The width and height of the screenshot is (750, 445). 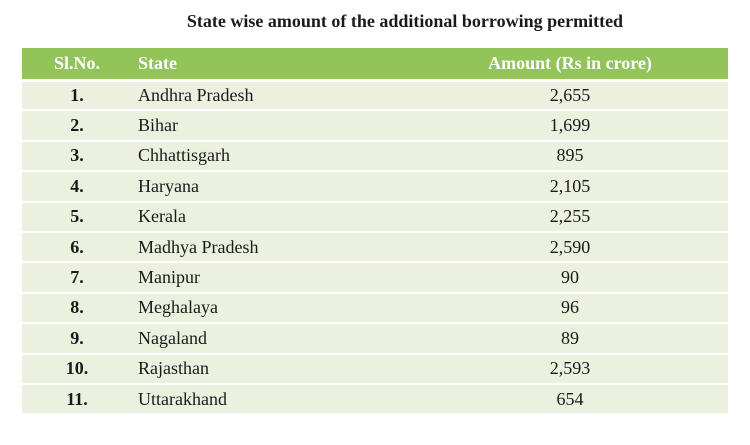 I want to click on header-amount: Amount (Rs in crore), so click(x=570, y=65).